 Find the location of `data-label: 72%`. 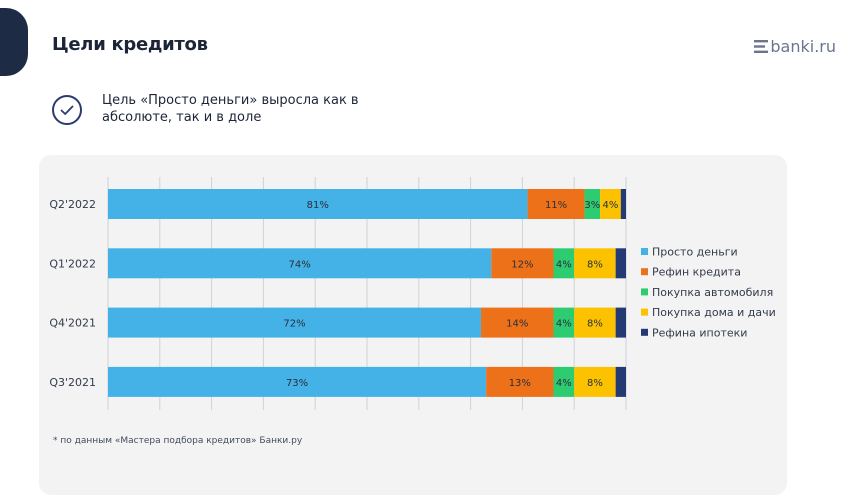

data-label: 72% is located at coordinates (294, 324).